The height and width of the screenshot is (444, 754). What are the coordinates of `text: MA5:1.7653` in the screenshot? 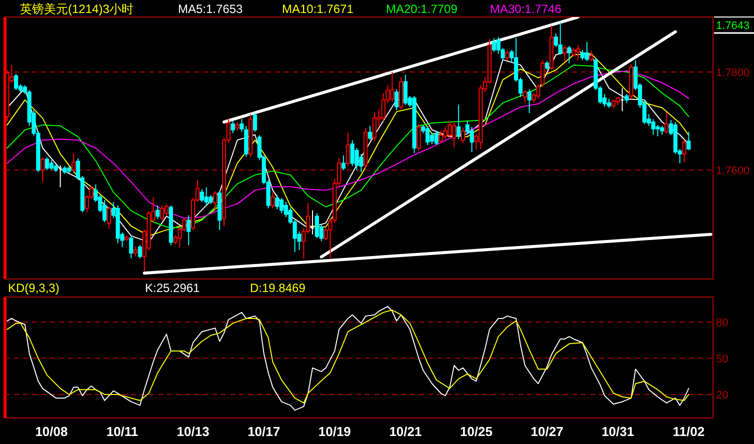 It's located at (211, 9).